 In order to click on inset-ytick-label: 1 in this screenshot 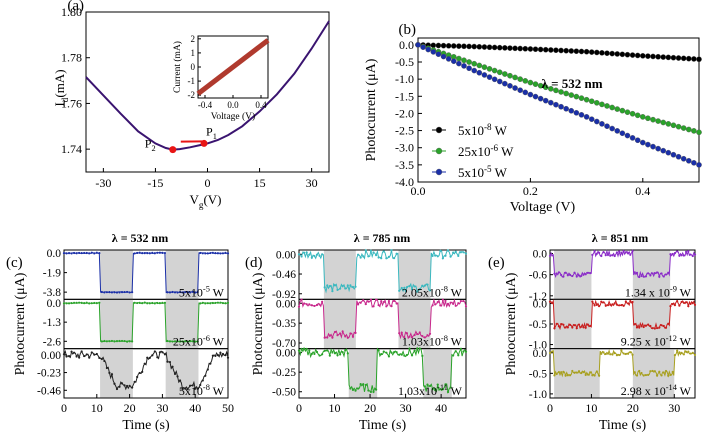, I will do `click(193, 53)`.